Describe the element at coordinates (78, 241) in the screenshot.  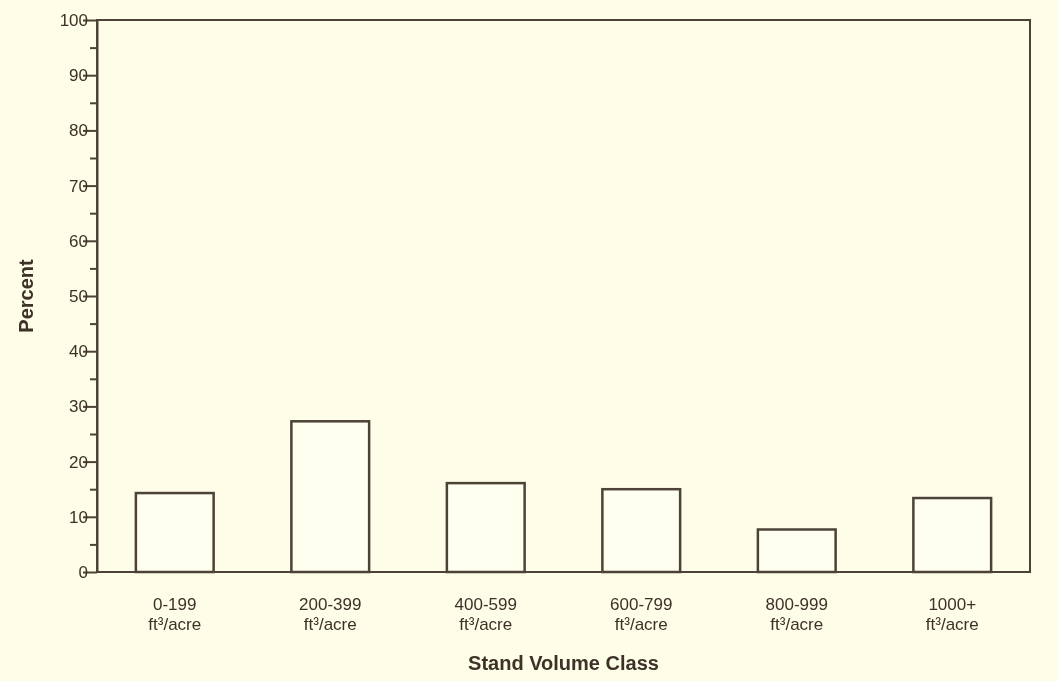
I see `y-tick-label: 60` at that location.